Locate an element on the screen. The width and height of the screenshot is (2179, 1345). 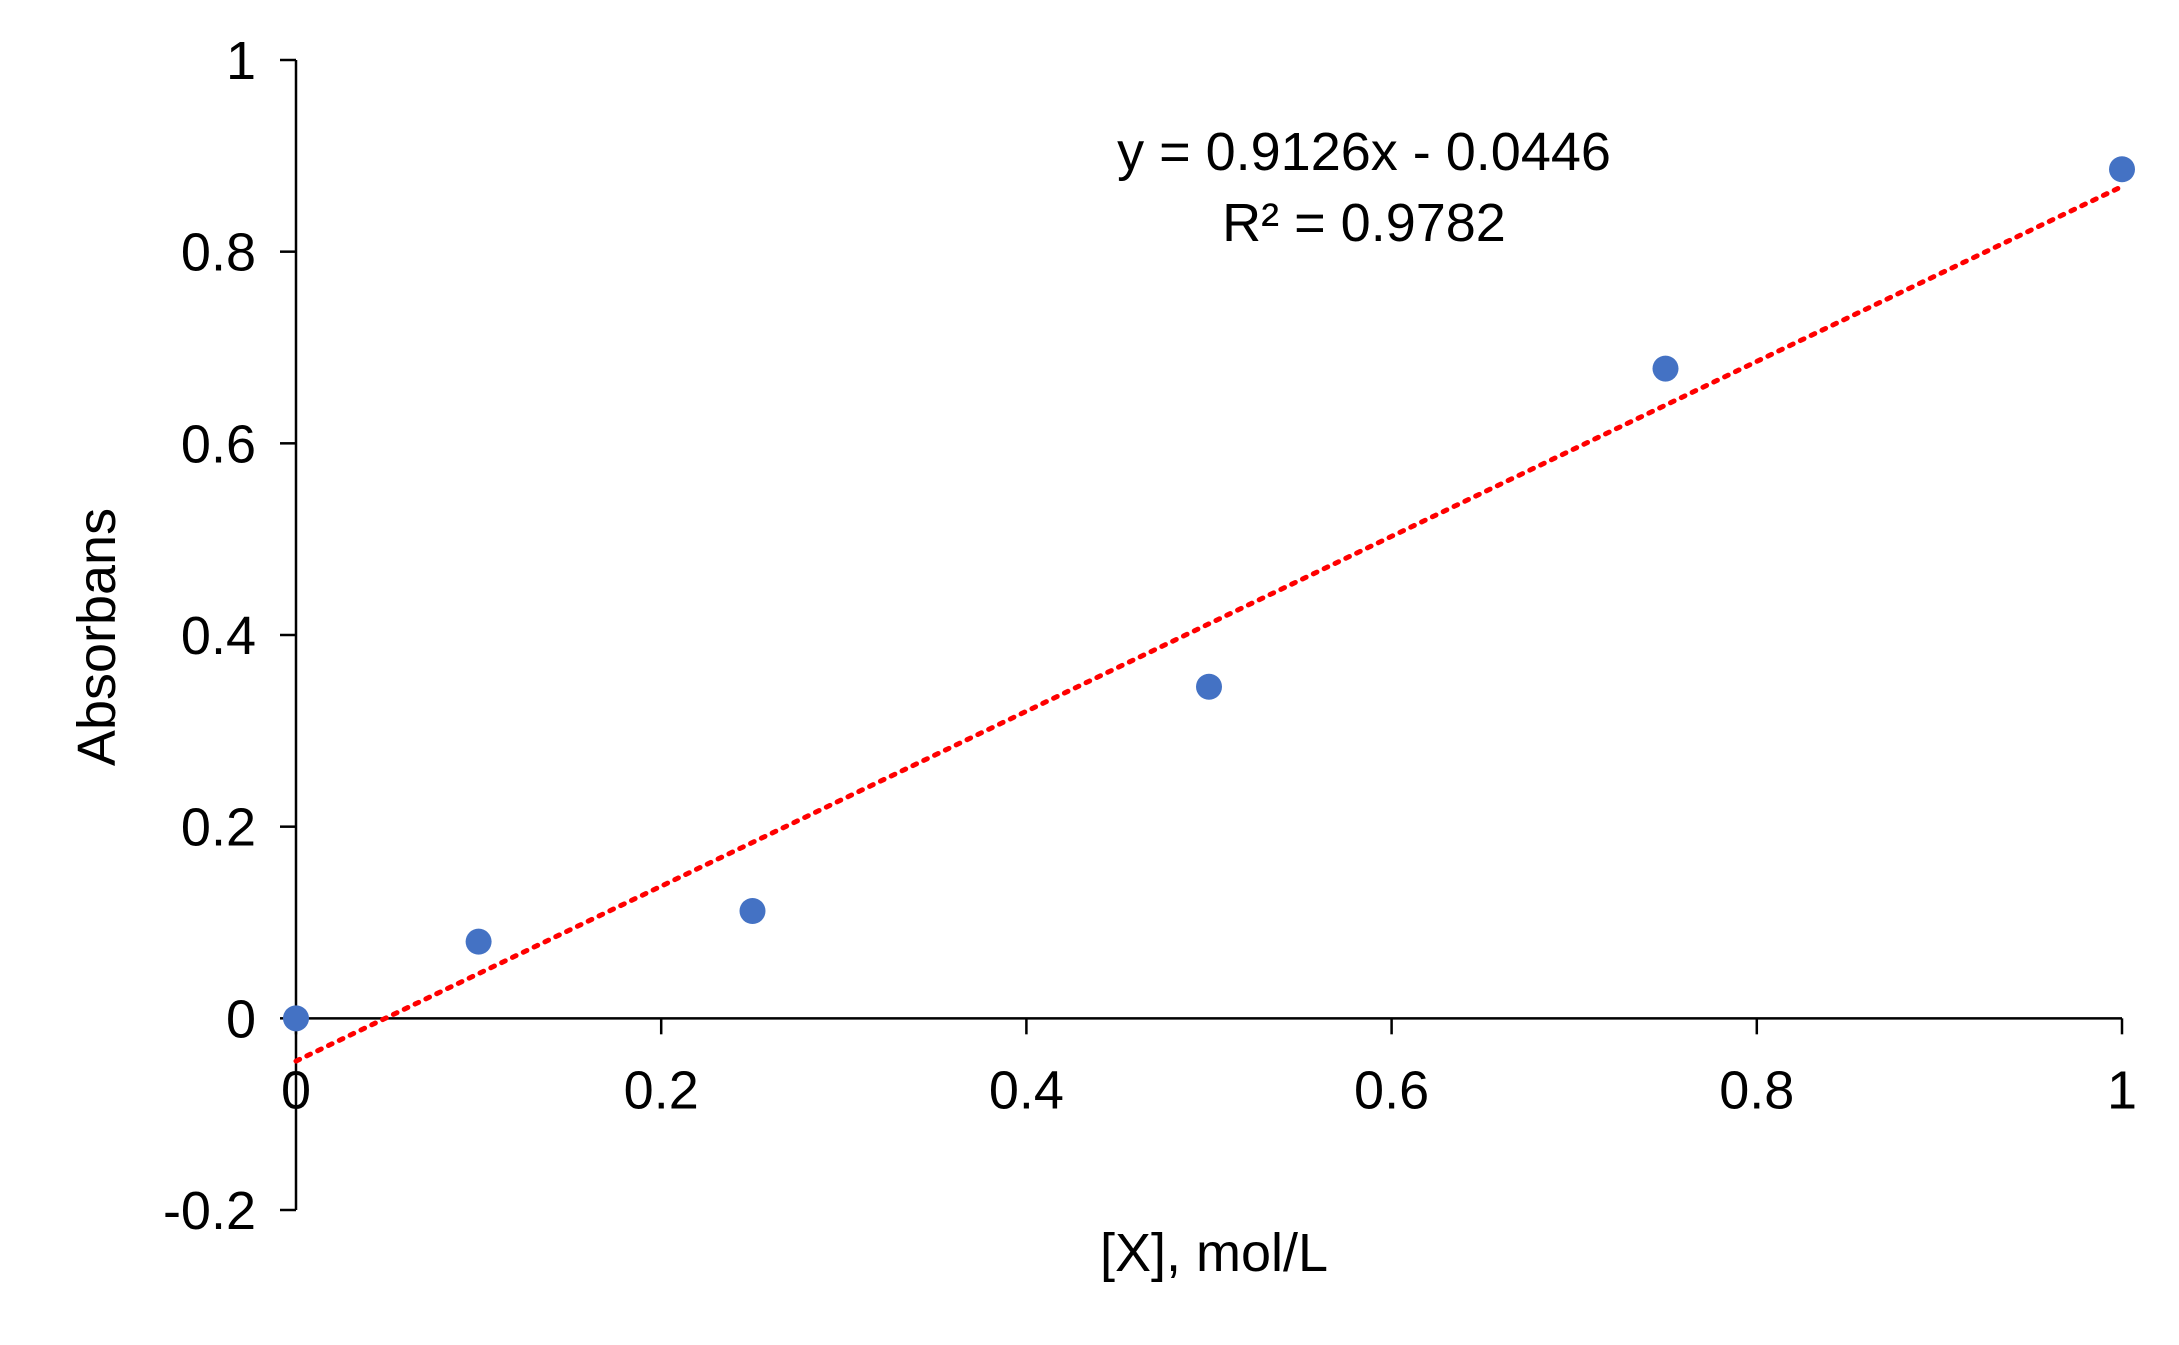
y-tick-label: 0.4 is located at coordinates (218, 636).